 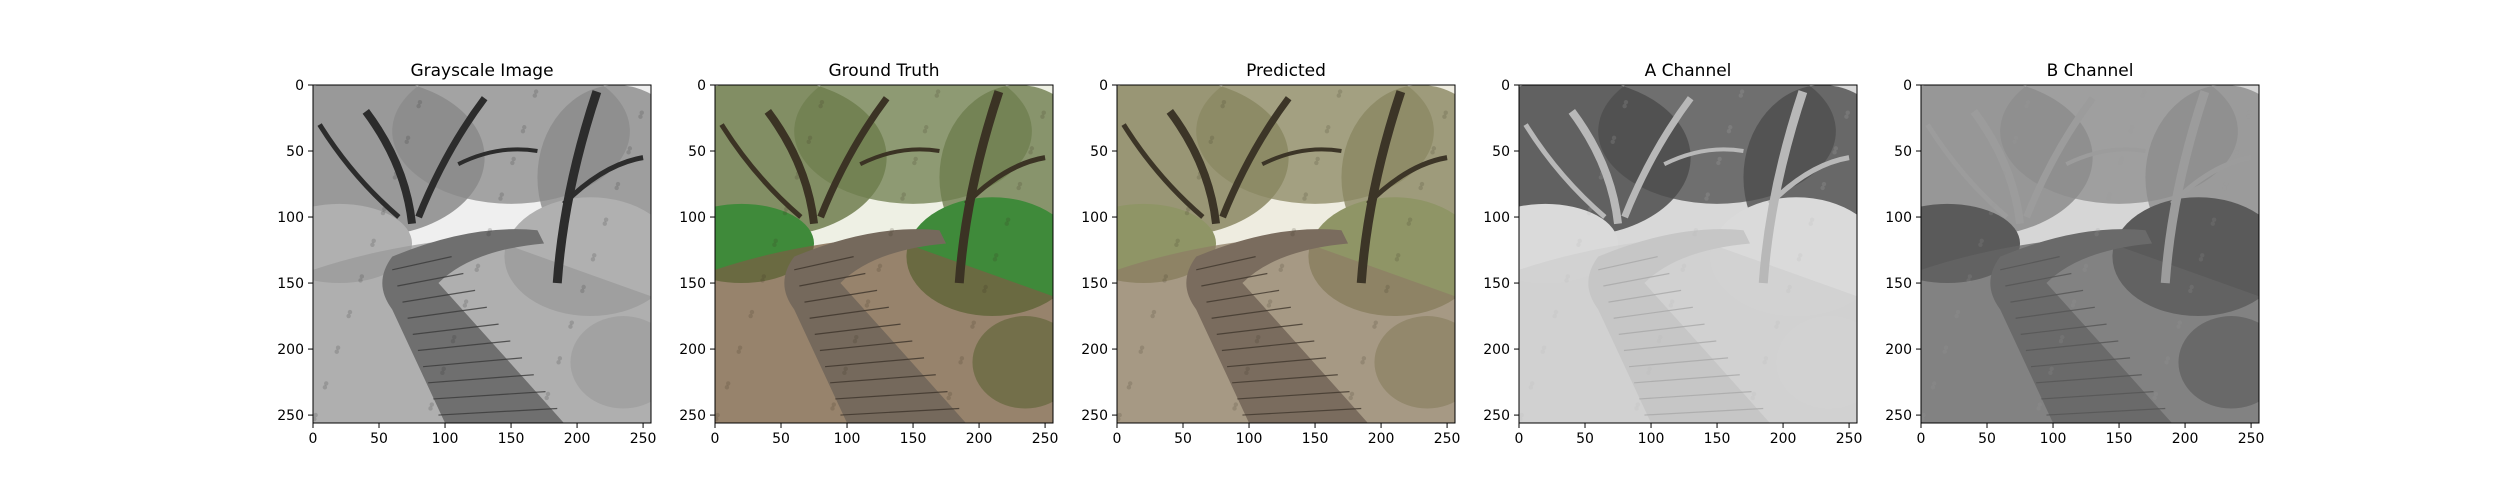 What do you see at coordinates (1688, 71) in the screenshot?
I see `panel-title: A Channel` at bounding box center [1688, 71].